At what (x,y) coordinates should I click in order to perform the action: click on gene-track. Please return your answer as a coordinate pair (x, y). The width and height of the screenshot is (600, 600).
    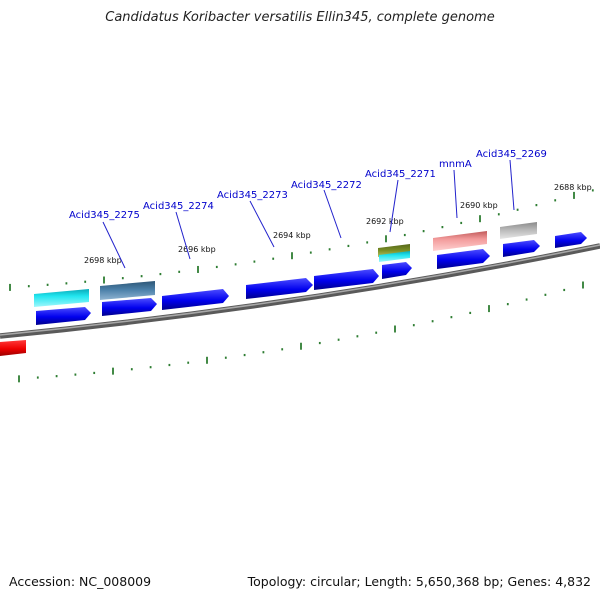
    Looking at the image, I should click on (311, 278).